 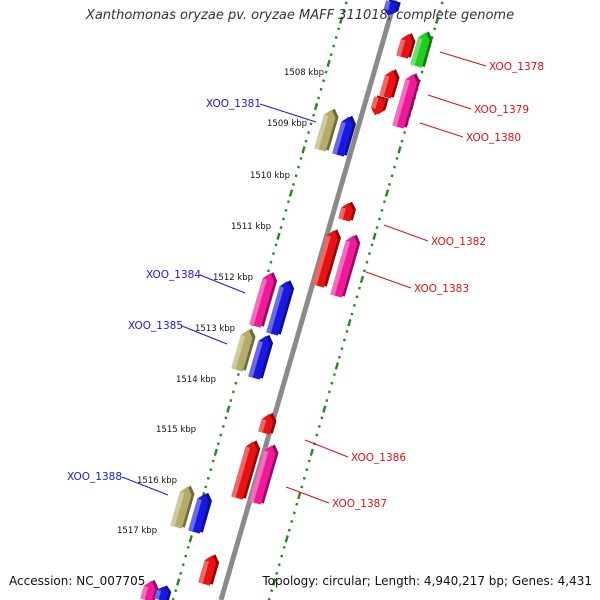 I want to click on scale-label: 1511 kbp, so click(x=251, y=227).